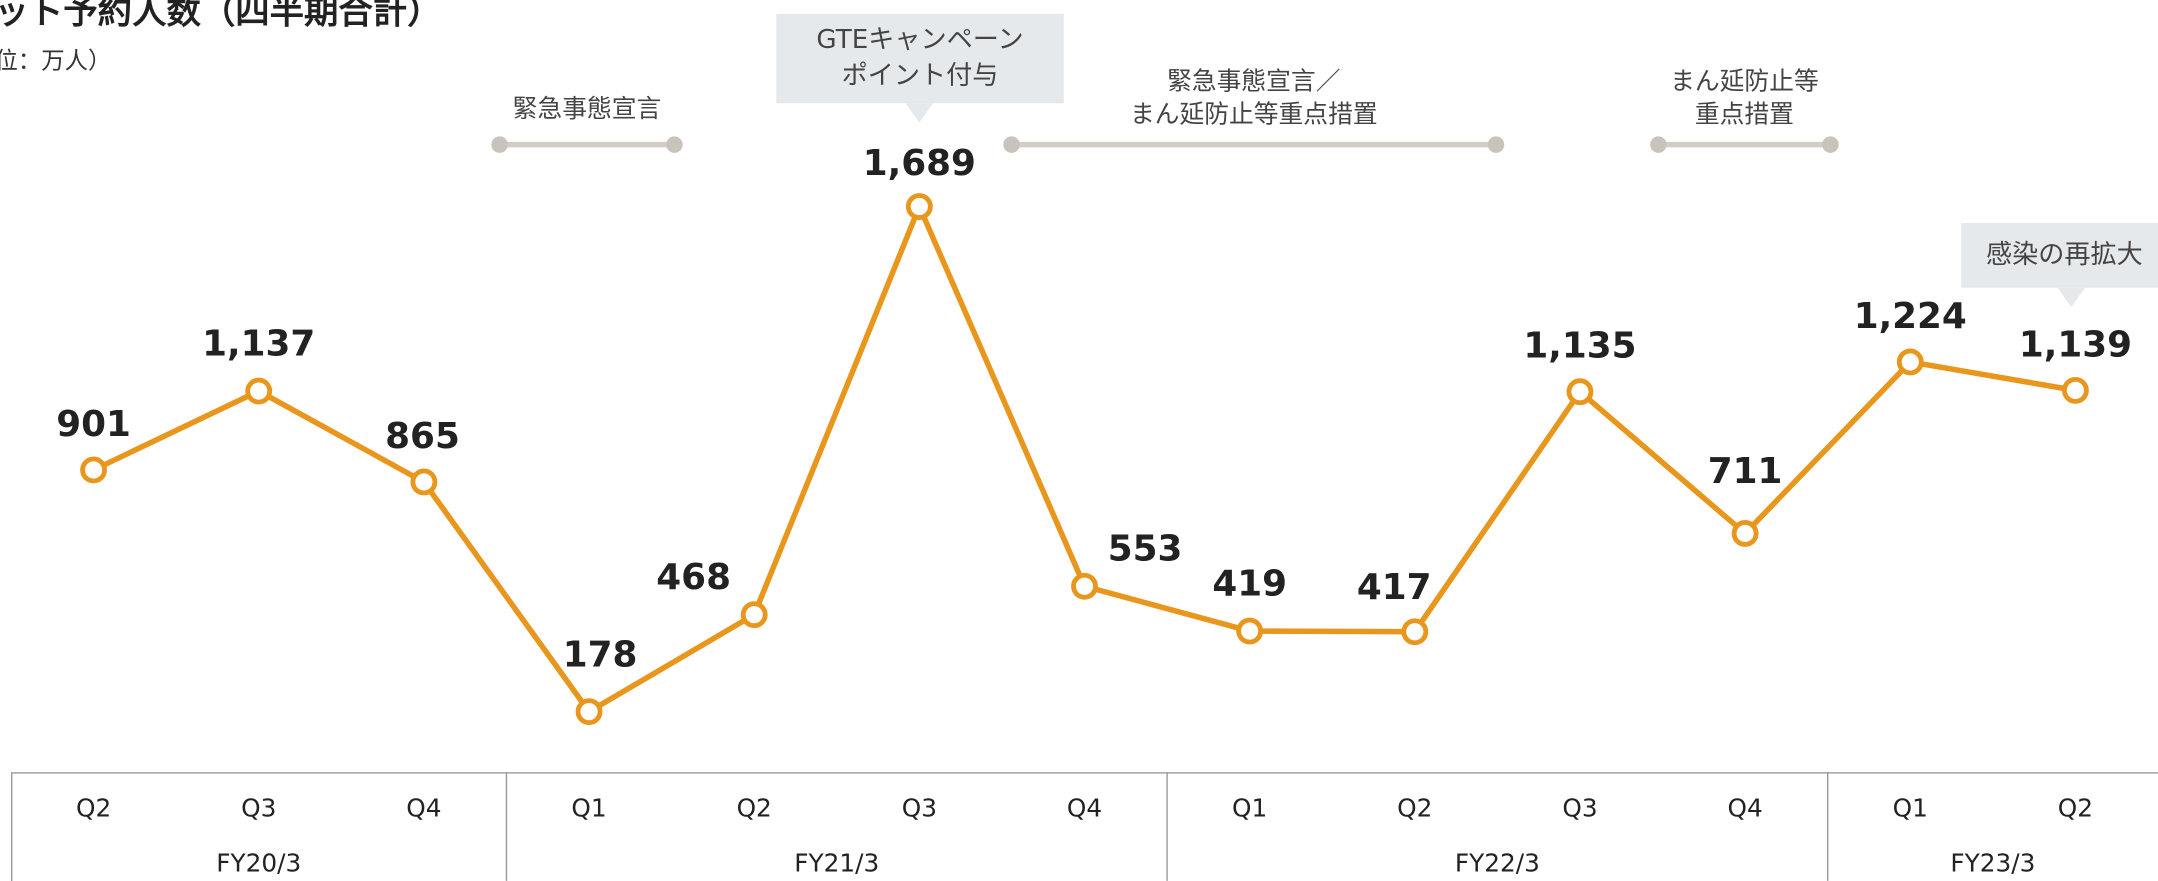  Describe the element at coordinates (1910, 316) in the screenshot. I see `data-label: 1,224` at that location.